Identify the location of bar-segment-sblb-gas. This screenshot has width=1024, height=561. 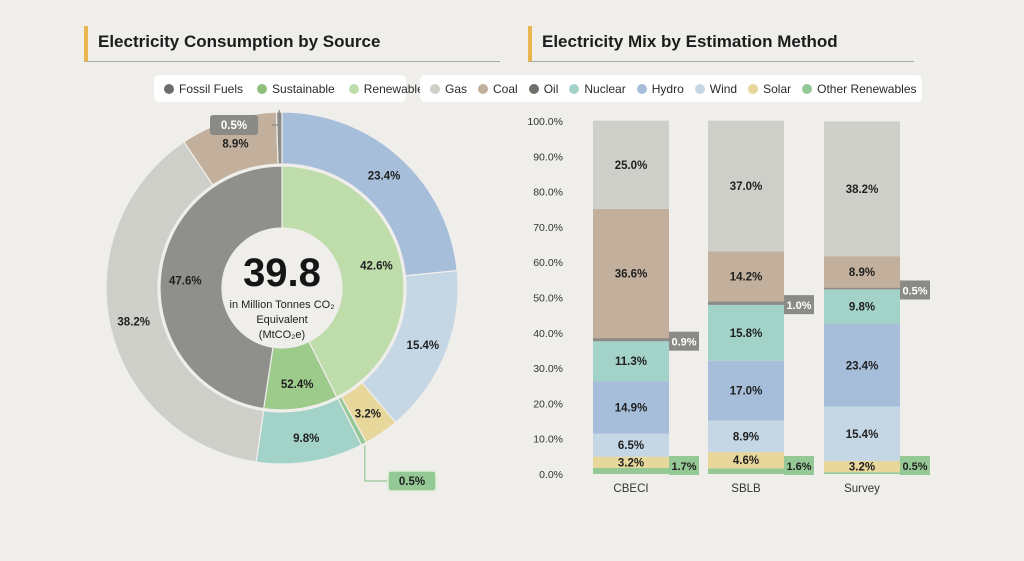
(746, 186).